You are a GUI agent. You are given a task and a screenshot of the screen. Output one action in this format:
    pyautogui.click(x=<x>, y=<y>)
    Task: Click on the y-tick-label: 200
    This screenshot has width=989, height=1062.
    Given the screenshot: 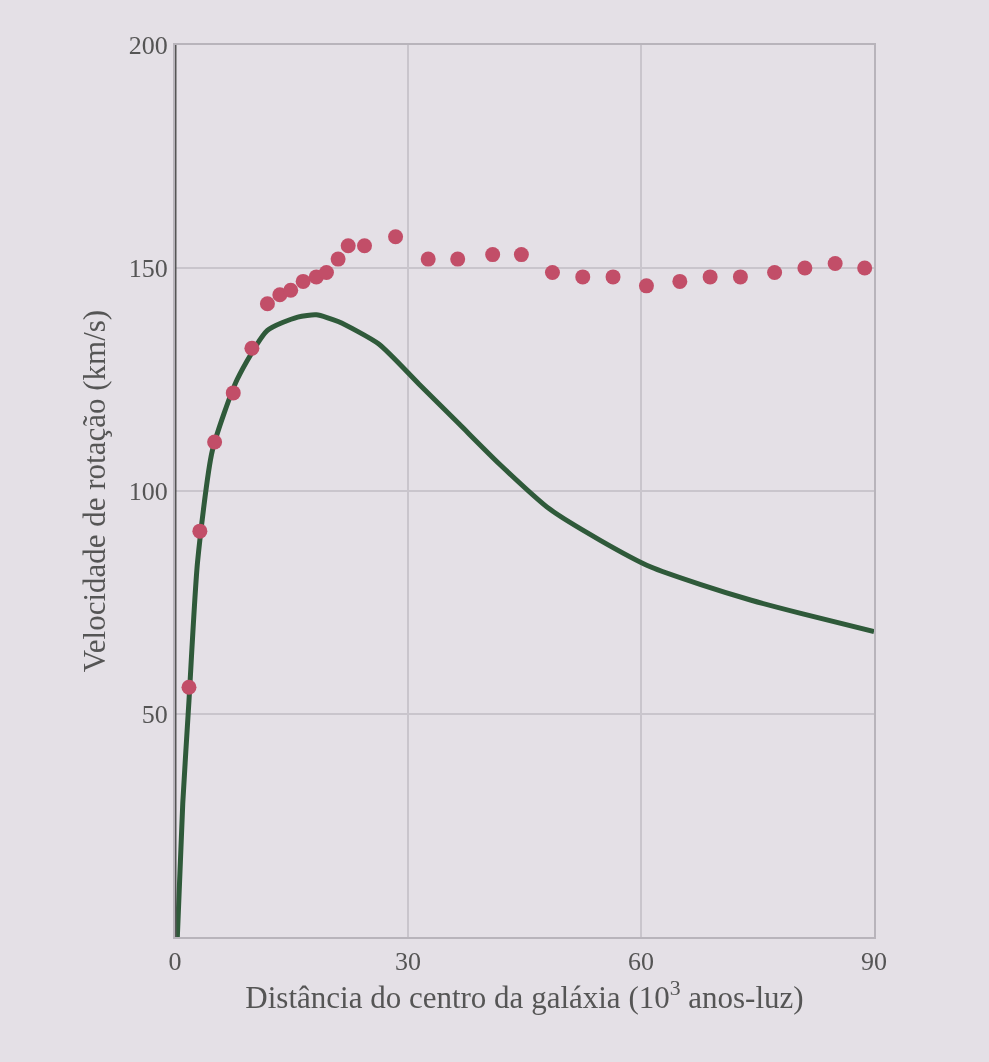 What is the action you would take?
    pyautogui.click(x=148, y=46)
    